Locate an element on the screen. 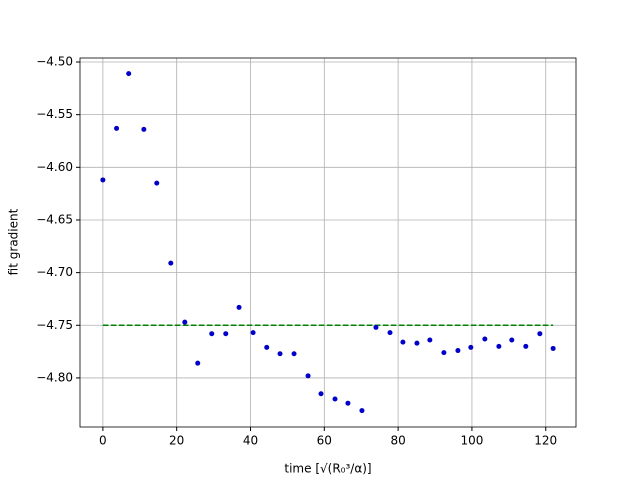 Image resolution: width=640 pixels, height=484 pixels. y-axis-label: fit gradient is located at coordinates (14, 241).